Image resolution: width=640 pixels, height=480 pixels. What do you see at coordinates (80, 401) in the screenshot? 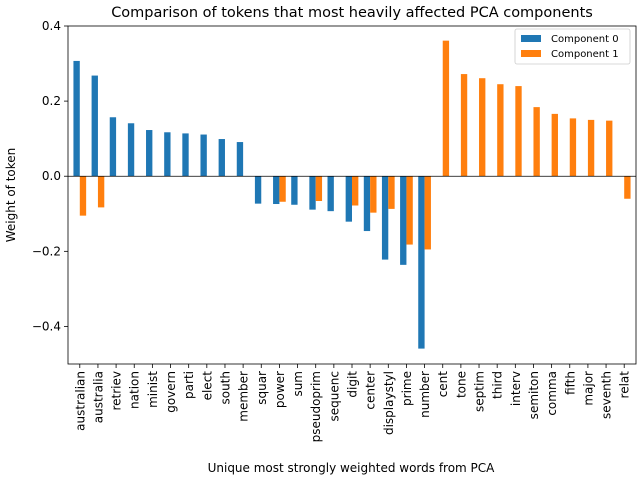
I see `x-tick-label-australian: australian` at bounding box center [80, 401].